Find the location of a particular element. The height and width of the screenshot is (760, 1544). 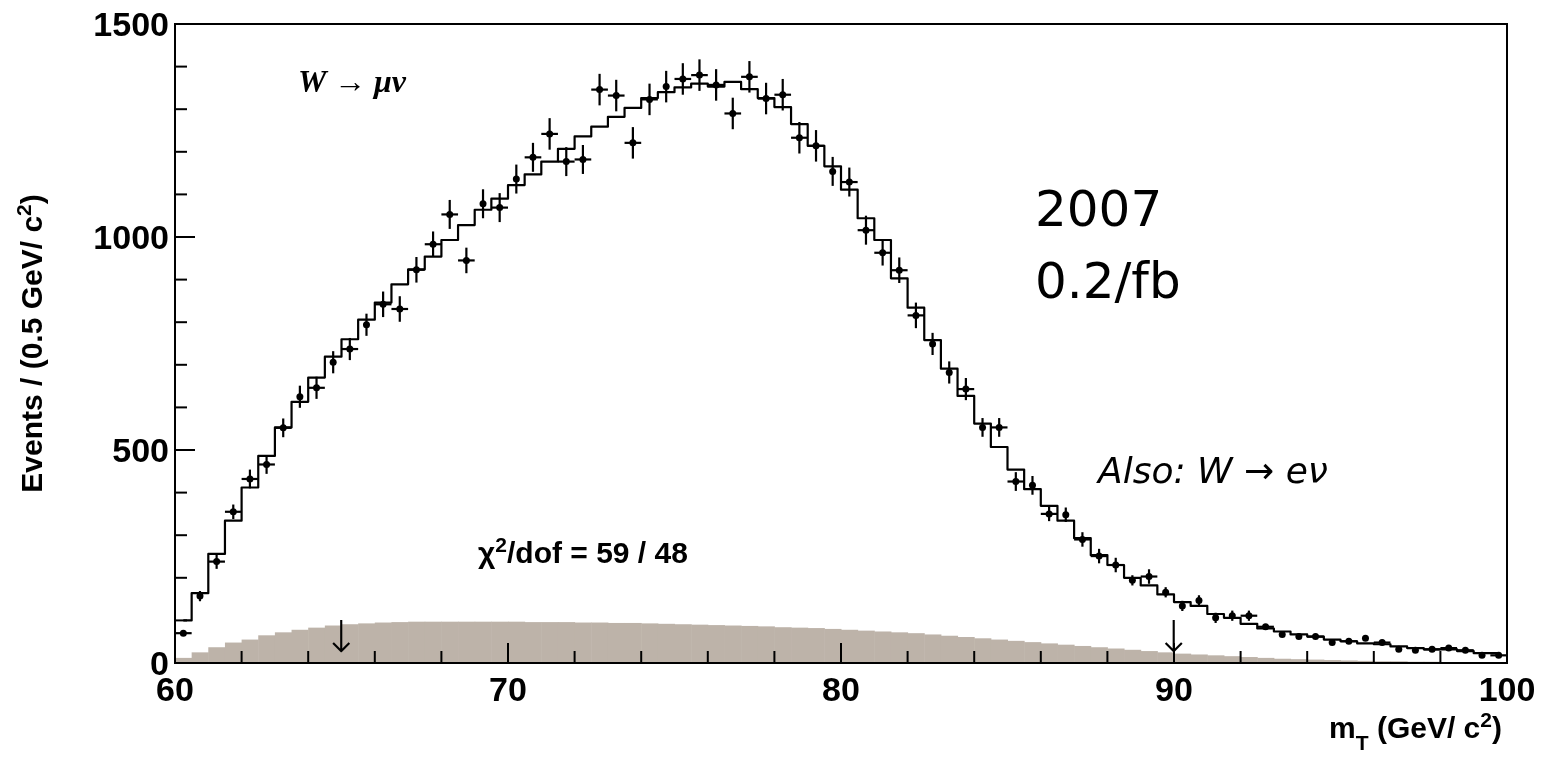

annotation: ↓ is located at coordinates (341, 637).